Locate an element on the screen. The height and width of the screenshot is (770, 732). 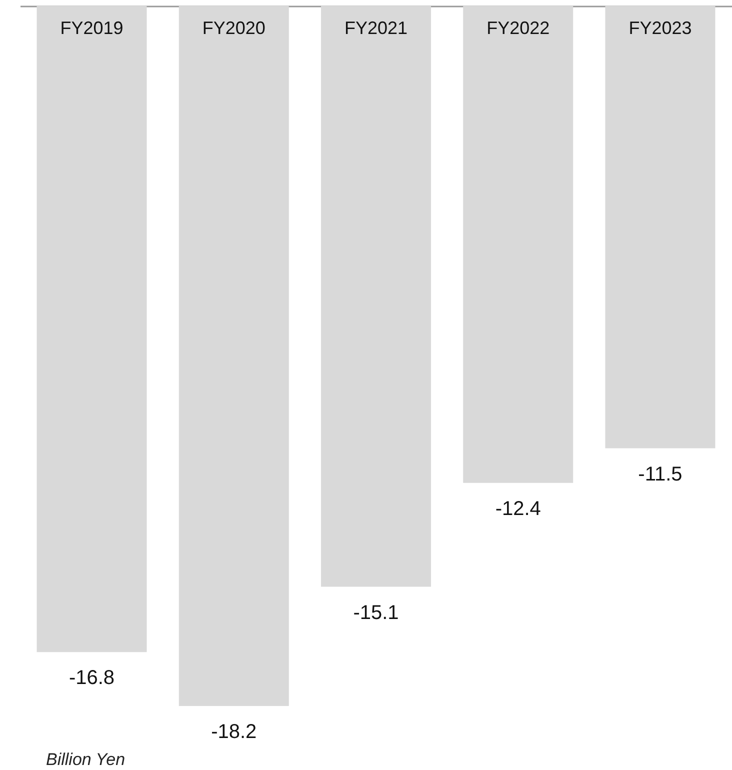
x-tick-label: FY2019 is located at coordinates (92, 28).